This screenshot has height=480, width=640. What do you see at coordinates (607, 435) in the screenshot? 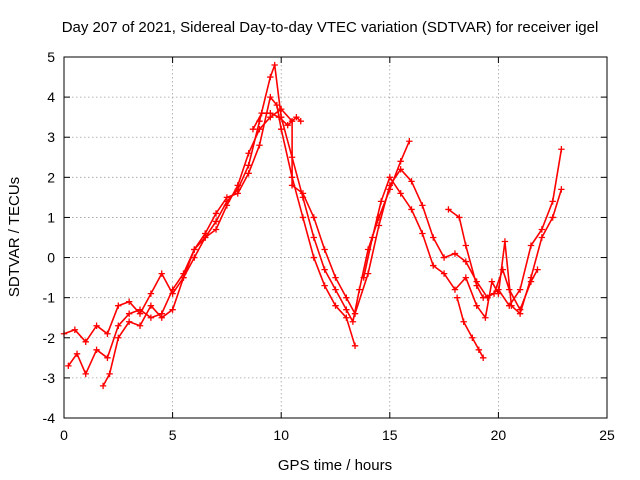
I see `x-tick-label: 25` at bounding box center [607, 435].